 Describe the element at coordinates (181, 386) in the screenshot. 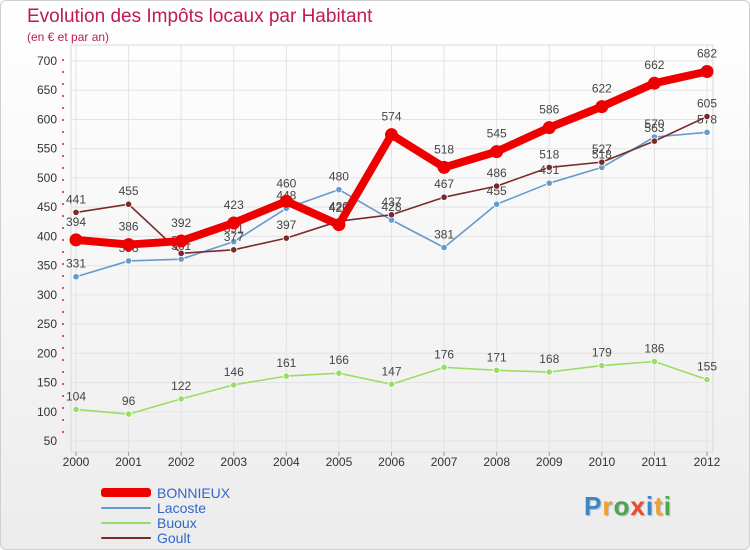

I see `data-label-buoux: 122` at that location.